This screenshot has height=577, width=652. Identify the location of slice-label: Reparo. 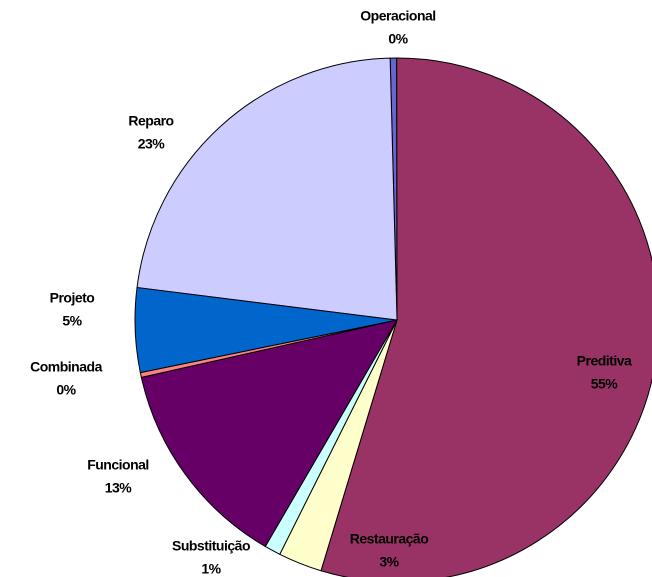
(150, 121).